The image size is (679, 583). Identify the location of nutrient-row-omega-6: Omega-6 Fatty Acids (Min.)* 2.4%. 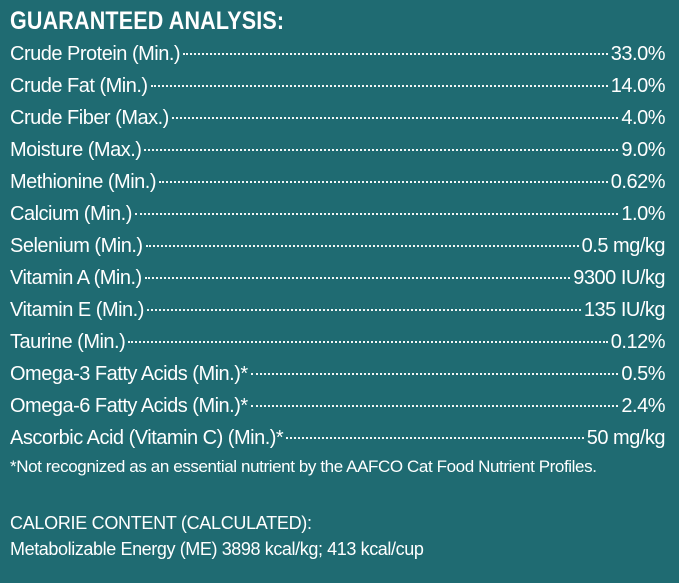
(337, 406).